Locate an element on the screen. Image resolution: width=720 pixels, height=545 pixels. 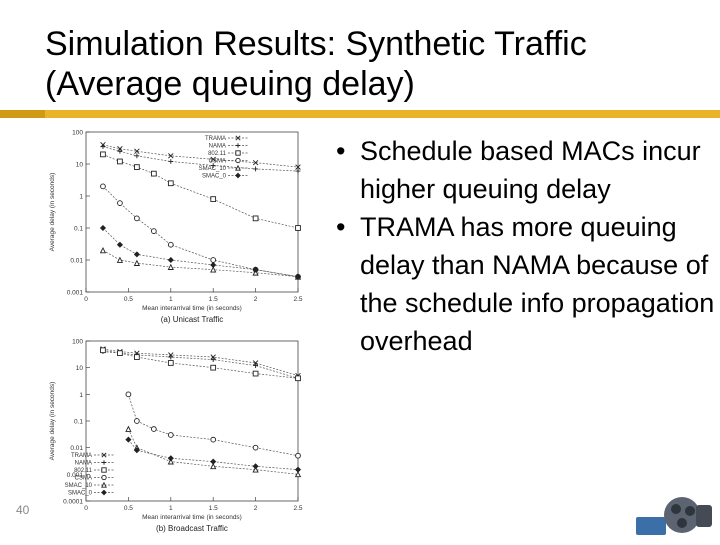
y-tick-label: 10 is located at coordinates (80, 165).